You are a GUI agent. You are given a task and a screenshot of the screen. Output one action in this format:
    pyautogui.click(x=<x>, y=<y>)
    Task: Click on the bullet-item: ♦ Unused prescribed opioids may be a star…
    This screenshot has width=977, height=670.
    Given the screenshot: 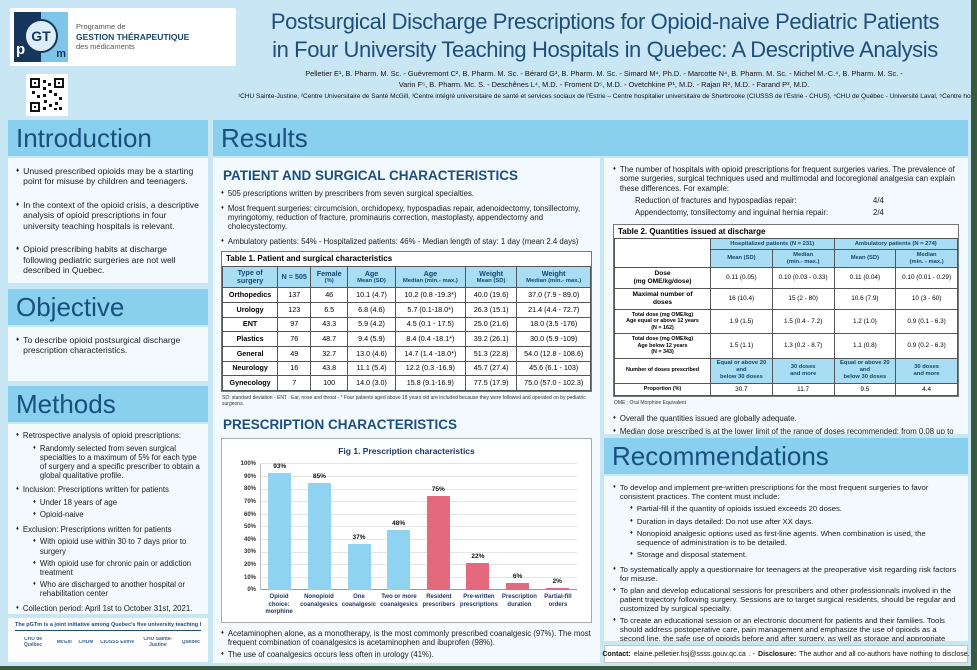 What is the action you would take?
    pyautogui.click(x=108, y=176)
    